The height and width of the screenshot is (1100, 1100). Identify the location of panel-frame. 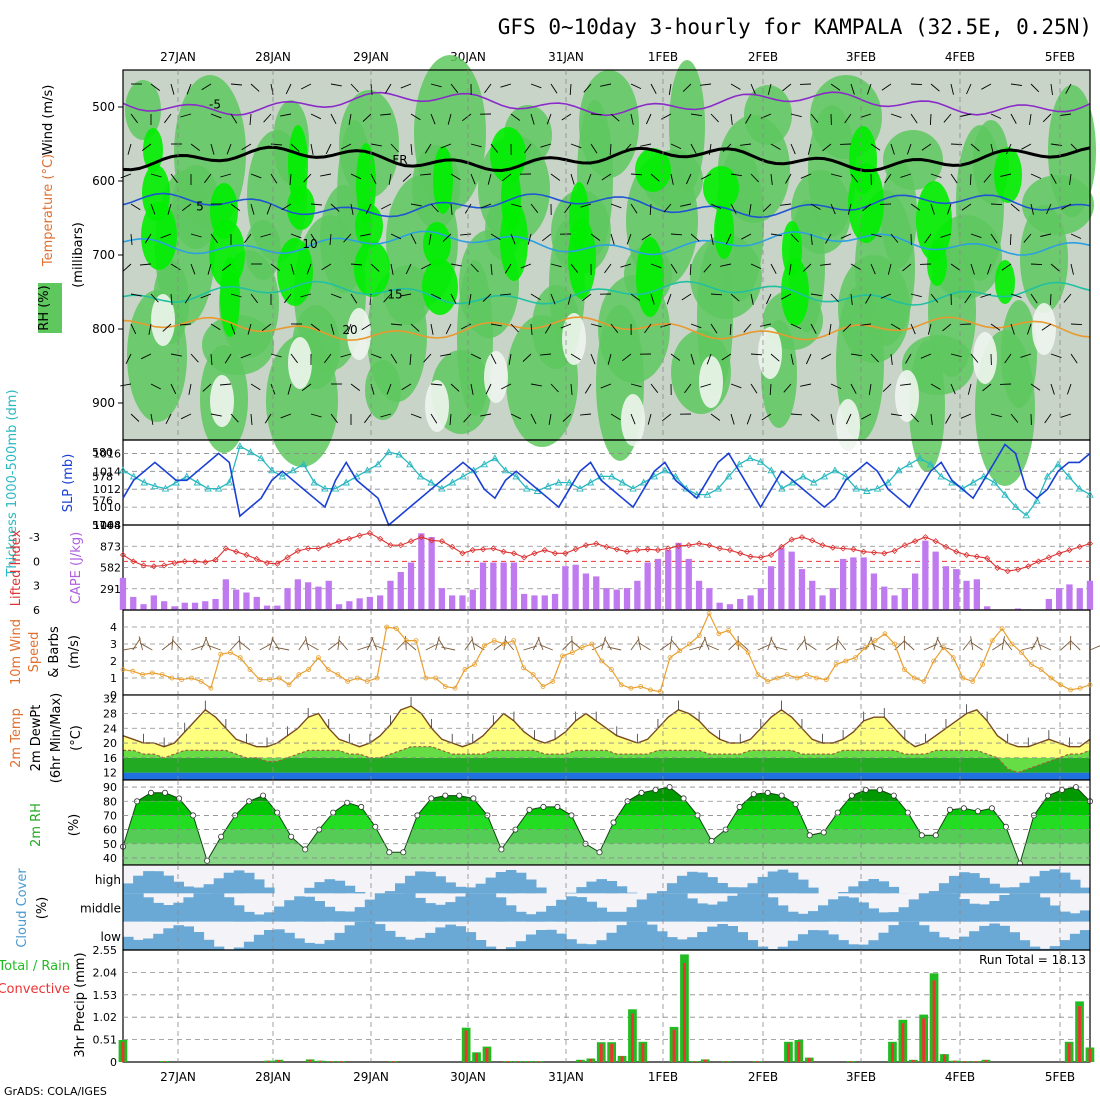
(606, 652).